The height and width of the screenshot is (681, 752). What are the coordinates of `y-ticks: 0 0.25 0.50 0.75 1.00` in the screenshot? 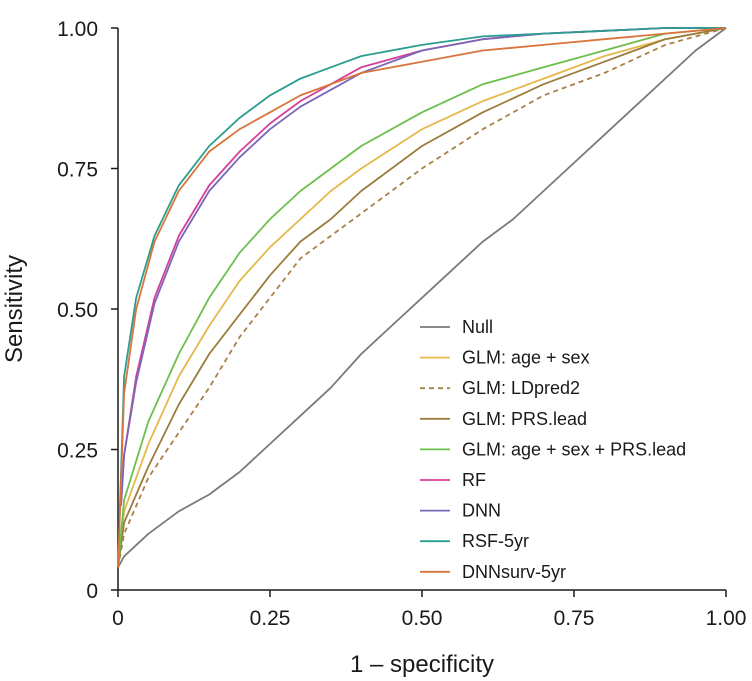 It's located at (87, 310).